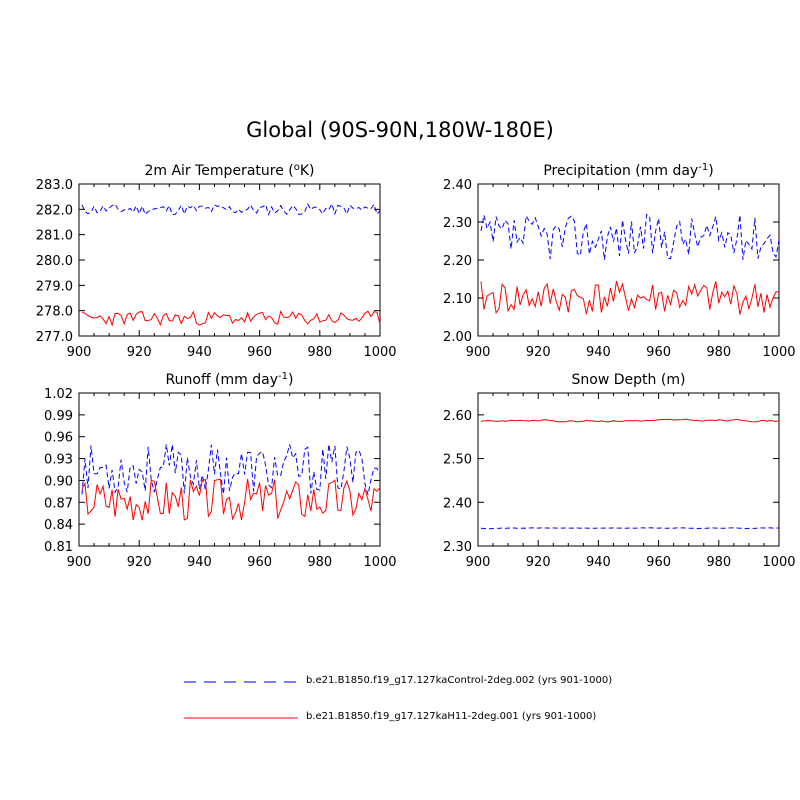 The height and width of the screenshot is (800, 800). Describe the element at coordinates (54, 210) in the screenshot. I see `y-tick-label: 282.0` at that location.